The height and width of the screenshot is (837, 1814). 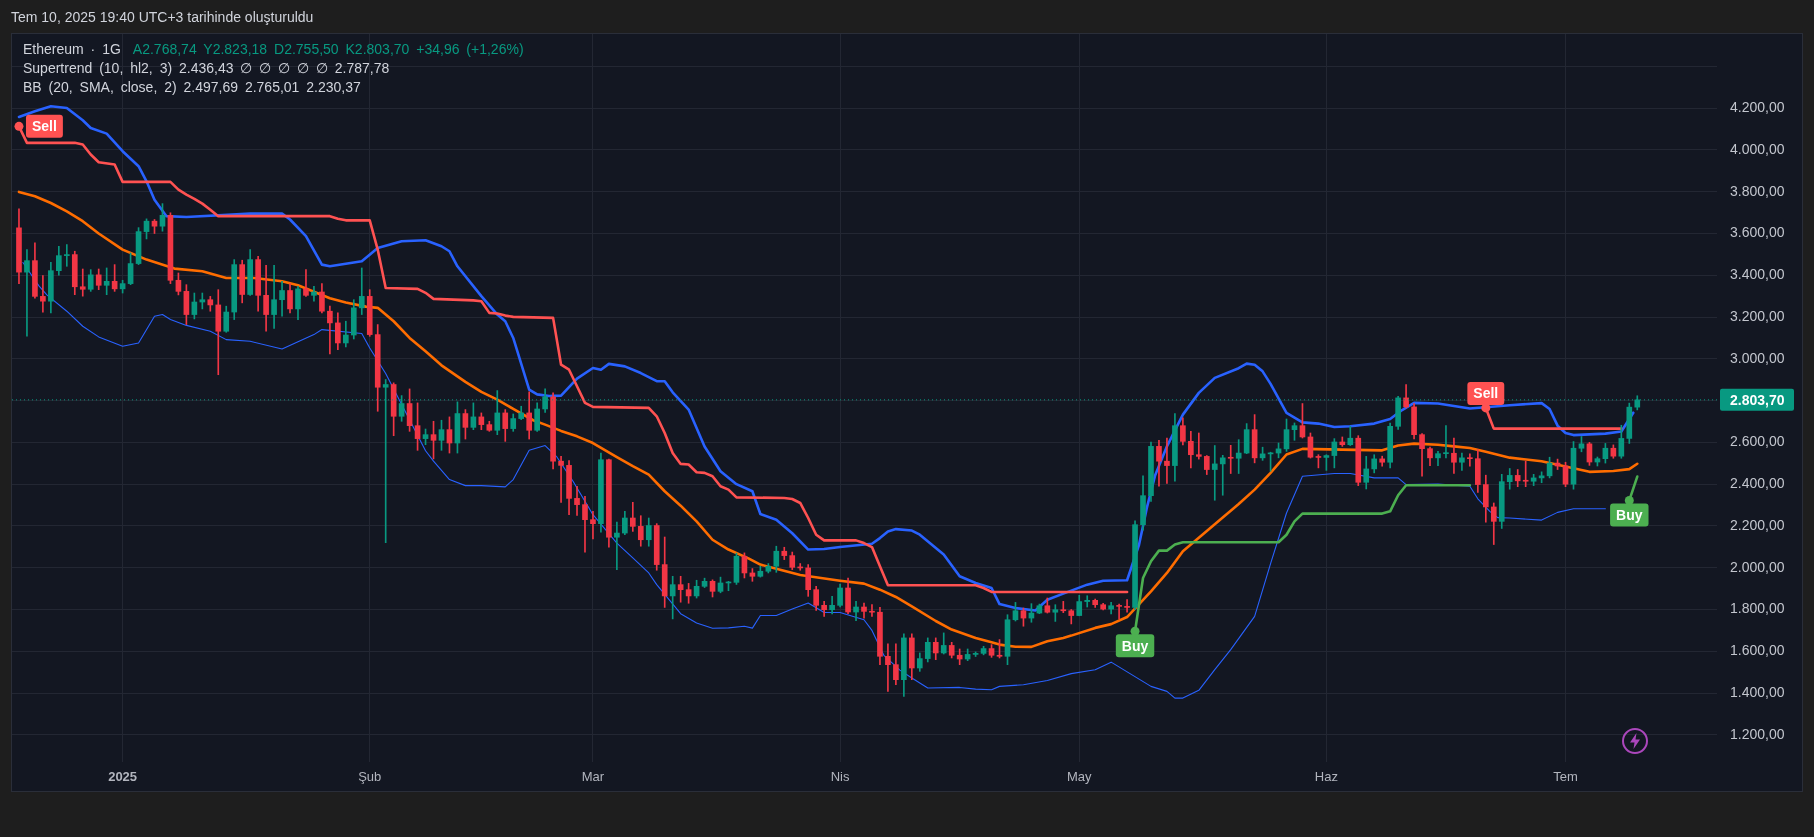 I want to click on x-tick-label: Haz, so click(x=1326, y=777).